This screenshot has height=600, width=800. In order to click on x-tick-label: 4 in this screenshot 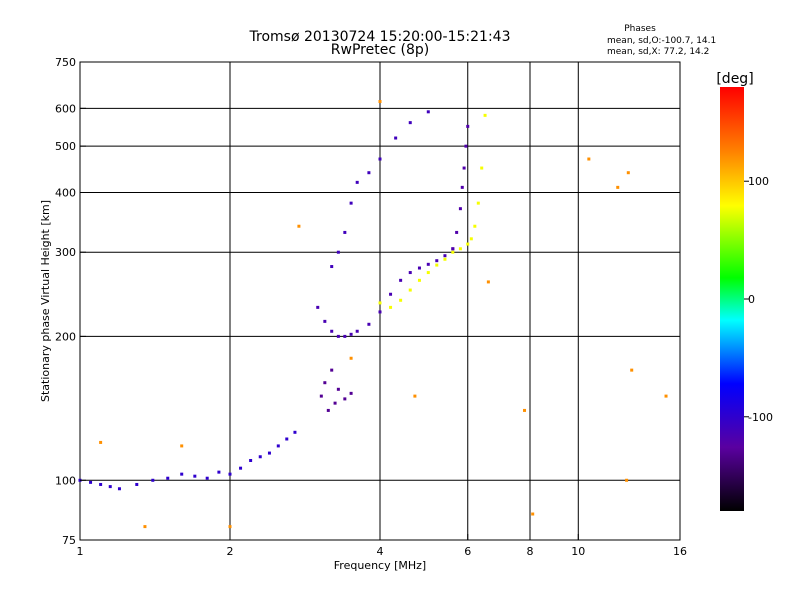, I will do `click(380, 551)`.